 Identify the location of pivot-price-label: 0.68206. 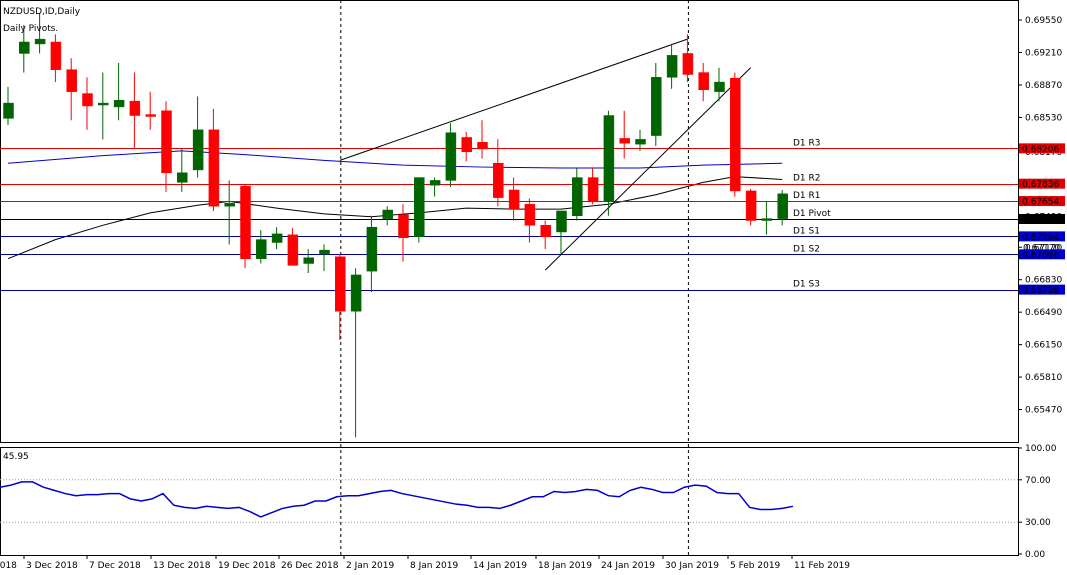
(1040, 150).